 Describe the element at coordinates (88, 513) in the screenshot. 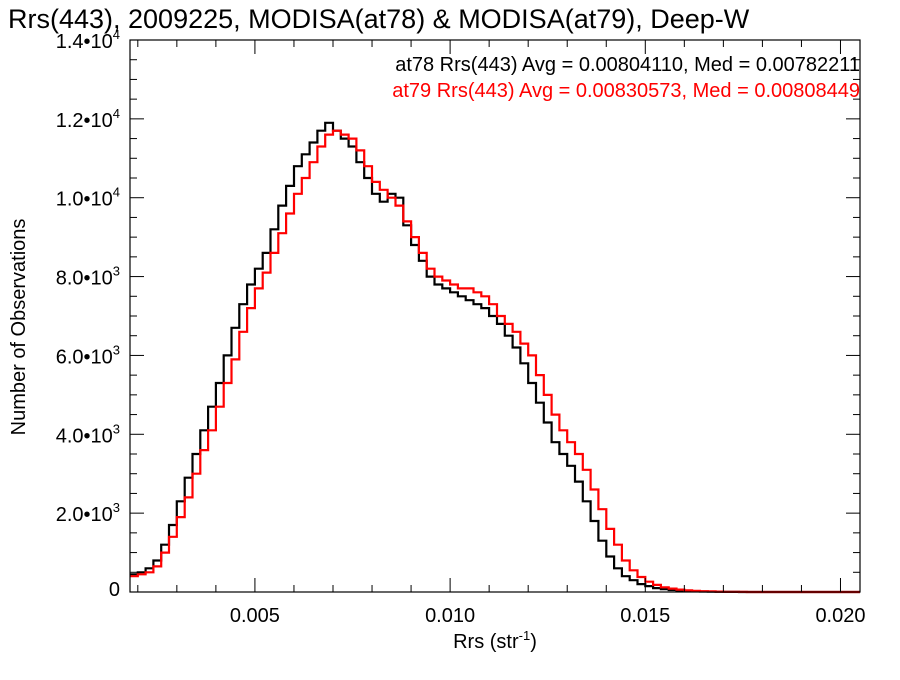

I see `y-tick-label: 2.0•103` at that location.